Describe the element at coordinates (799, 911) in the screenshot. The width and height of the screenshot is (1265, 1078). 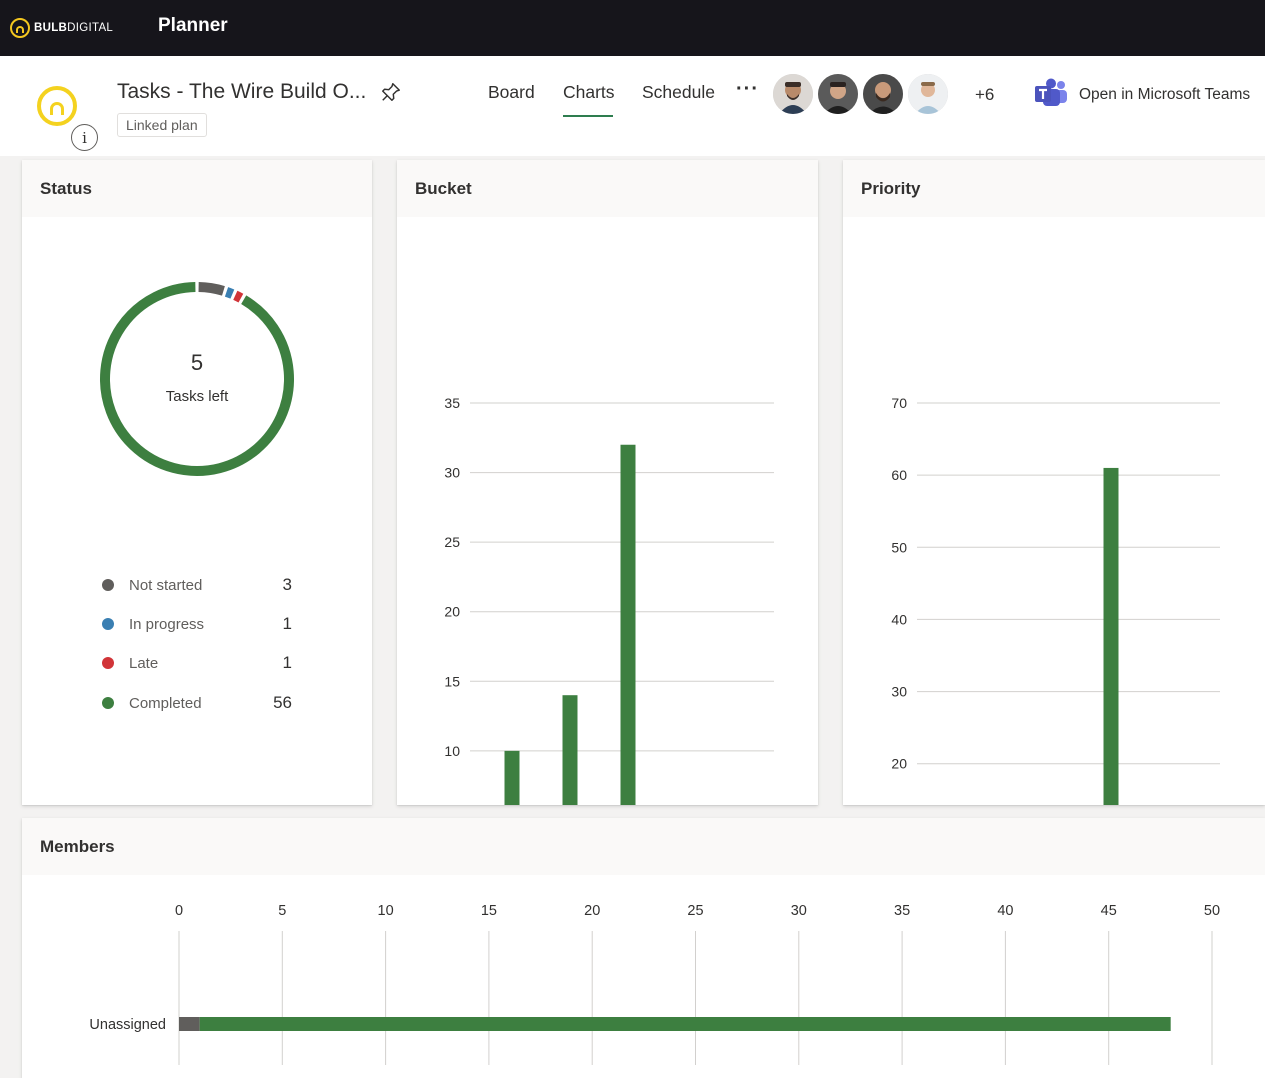
I see `x-tick-label: 30` at that location.